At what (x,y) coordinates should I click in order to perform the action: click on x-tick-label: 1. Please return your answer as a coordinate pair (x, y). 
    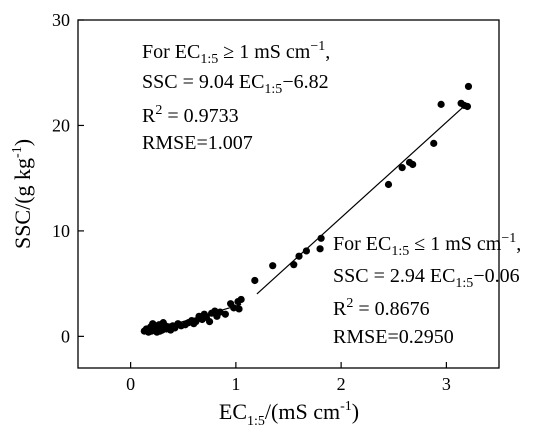
    Looking at the image, I should click on (235, 384).